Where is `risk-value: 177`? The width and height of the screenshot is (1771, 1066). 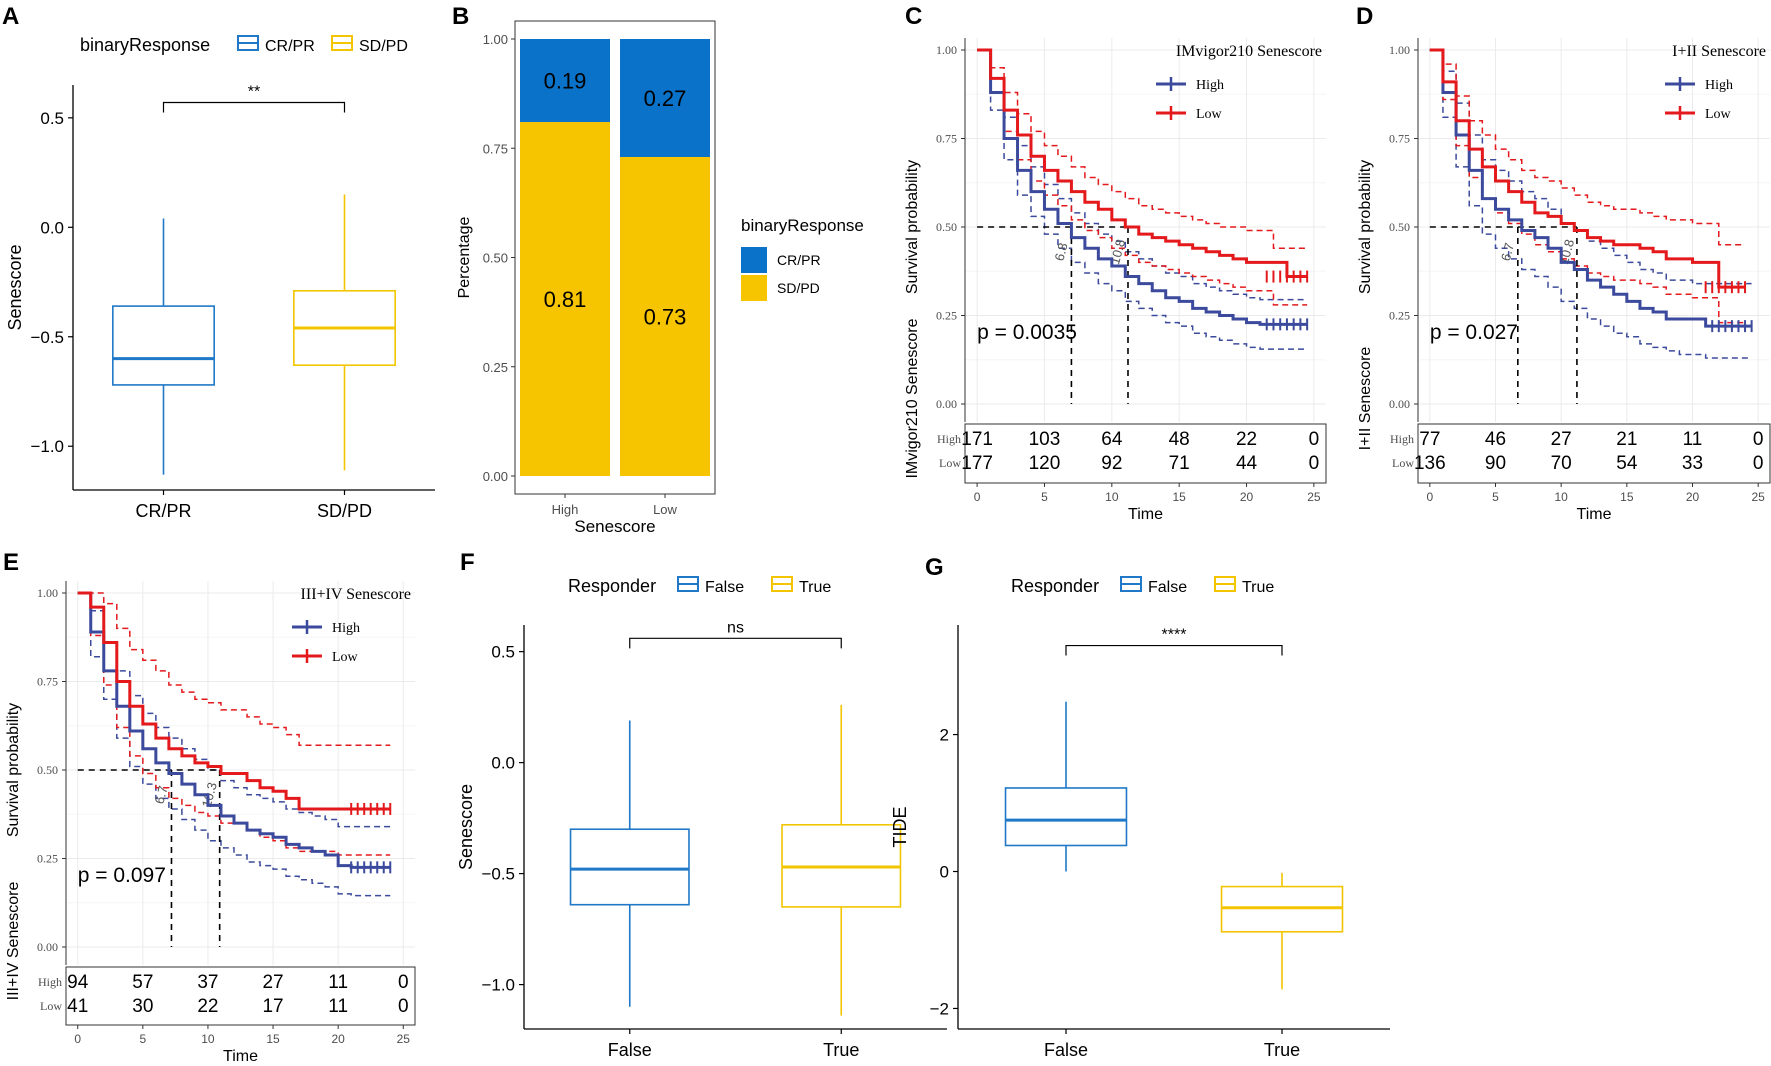
risk-value: 177 is located at coordinates (977, 463).